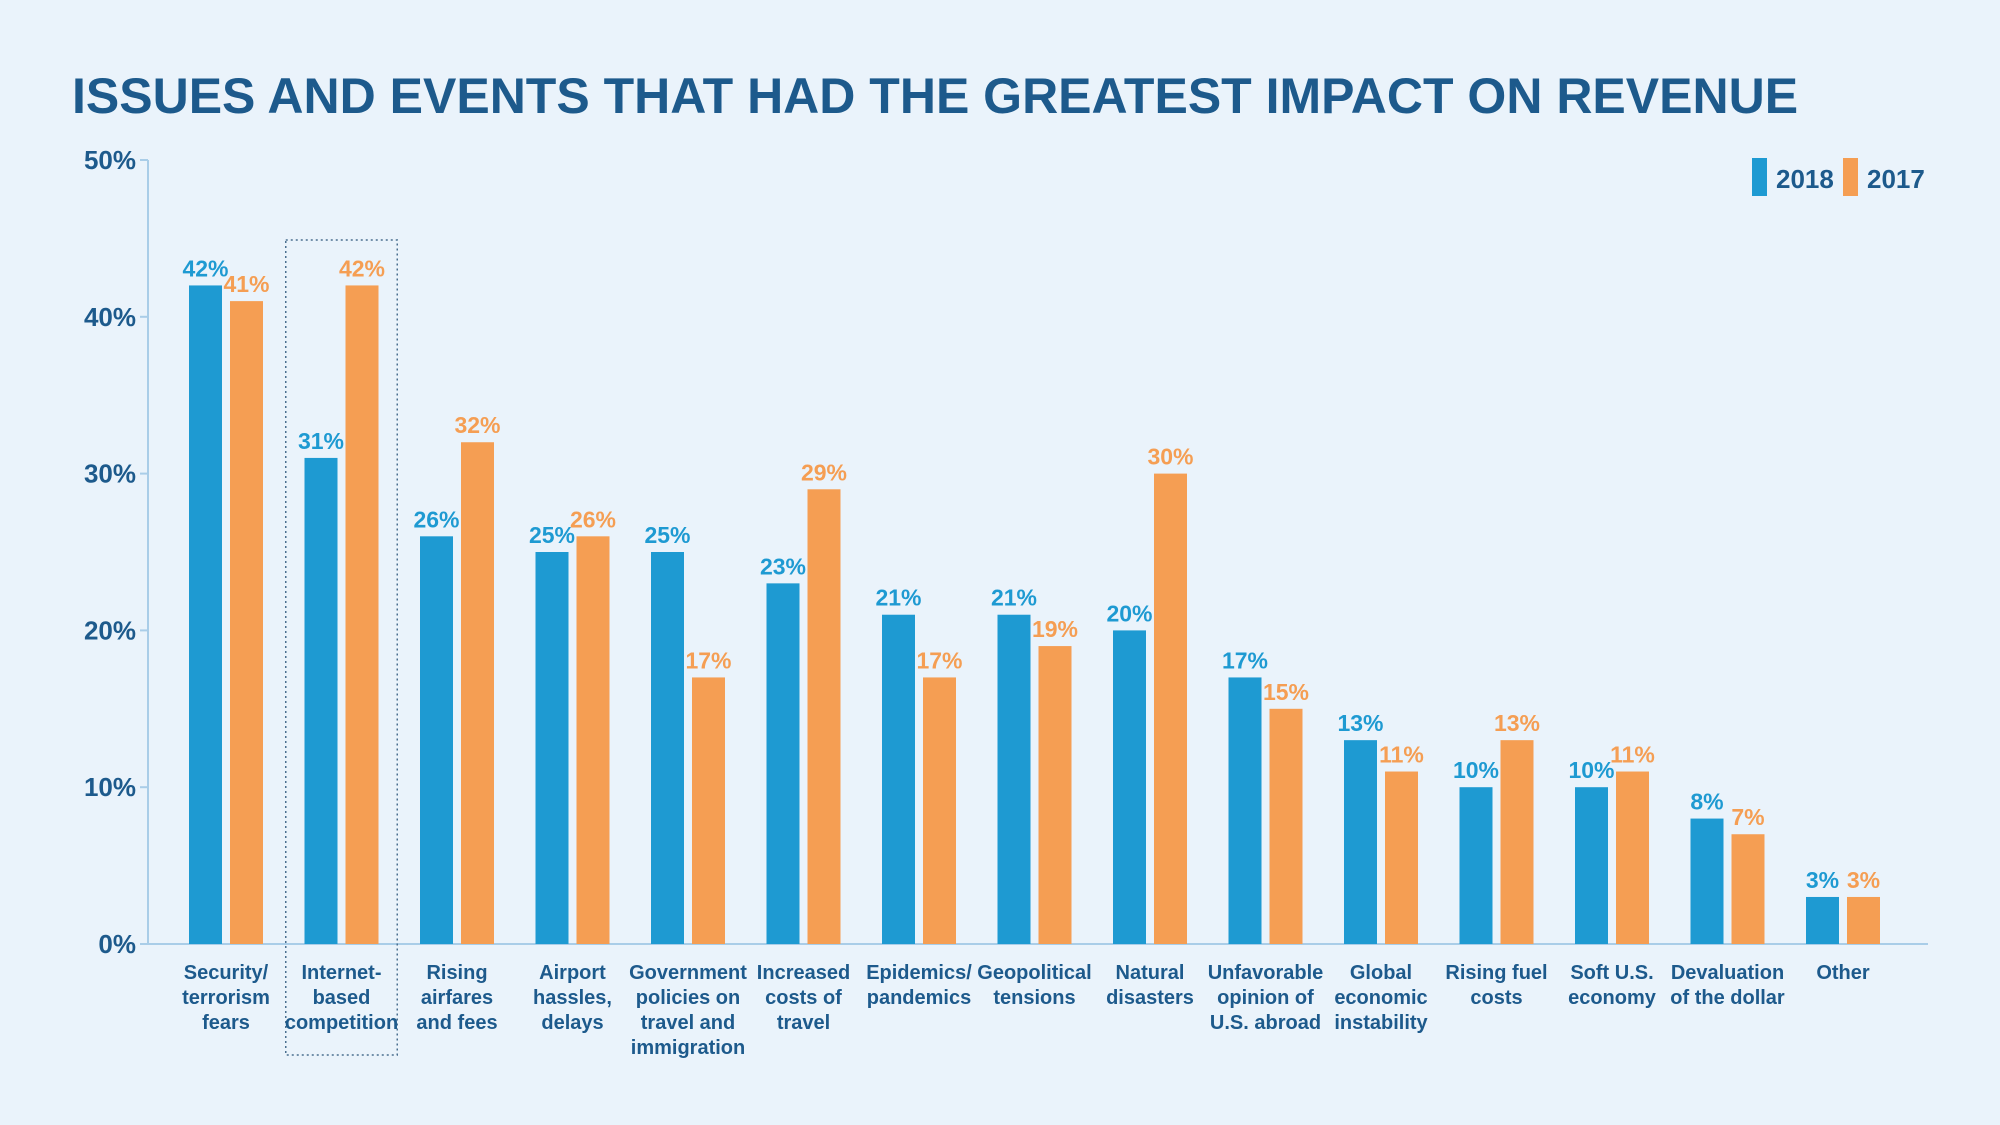  Describe the element at coordinates (1843, 973) in the screenshot. I see `category-label-14: Other` at that location.